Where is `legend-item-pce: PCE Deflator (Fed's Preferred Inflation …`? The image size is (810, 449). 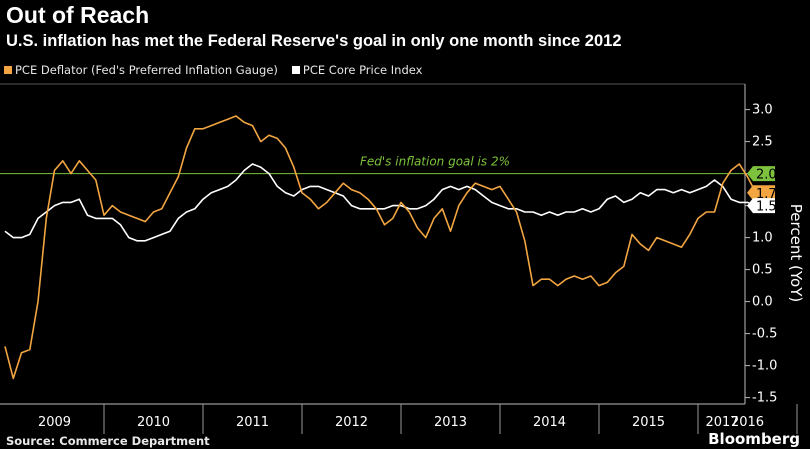 legend-item-pce: PCE Deflator (Fed's Preferred Inflation … is located at coordinates (141, 70).